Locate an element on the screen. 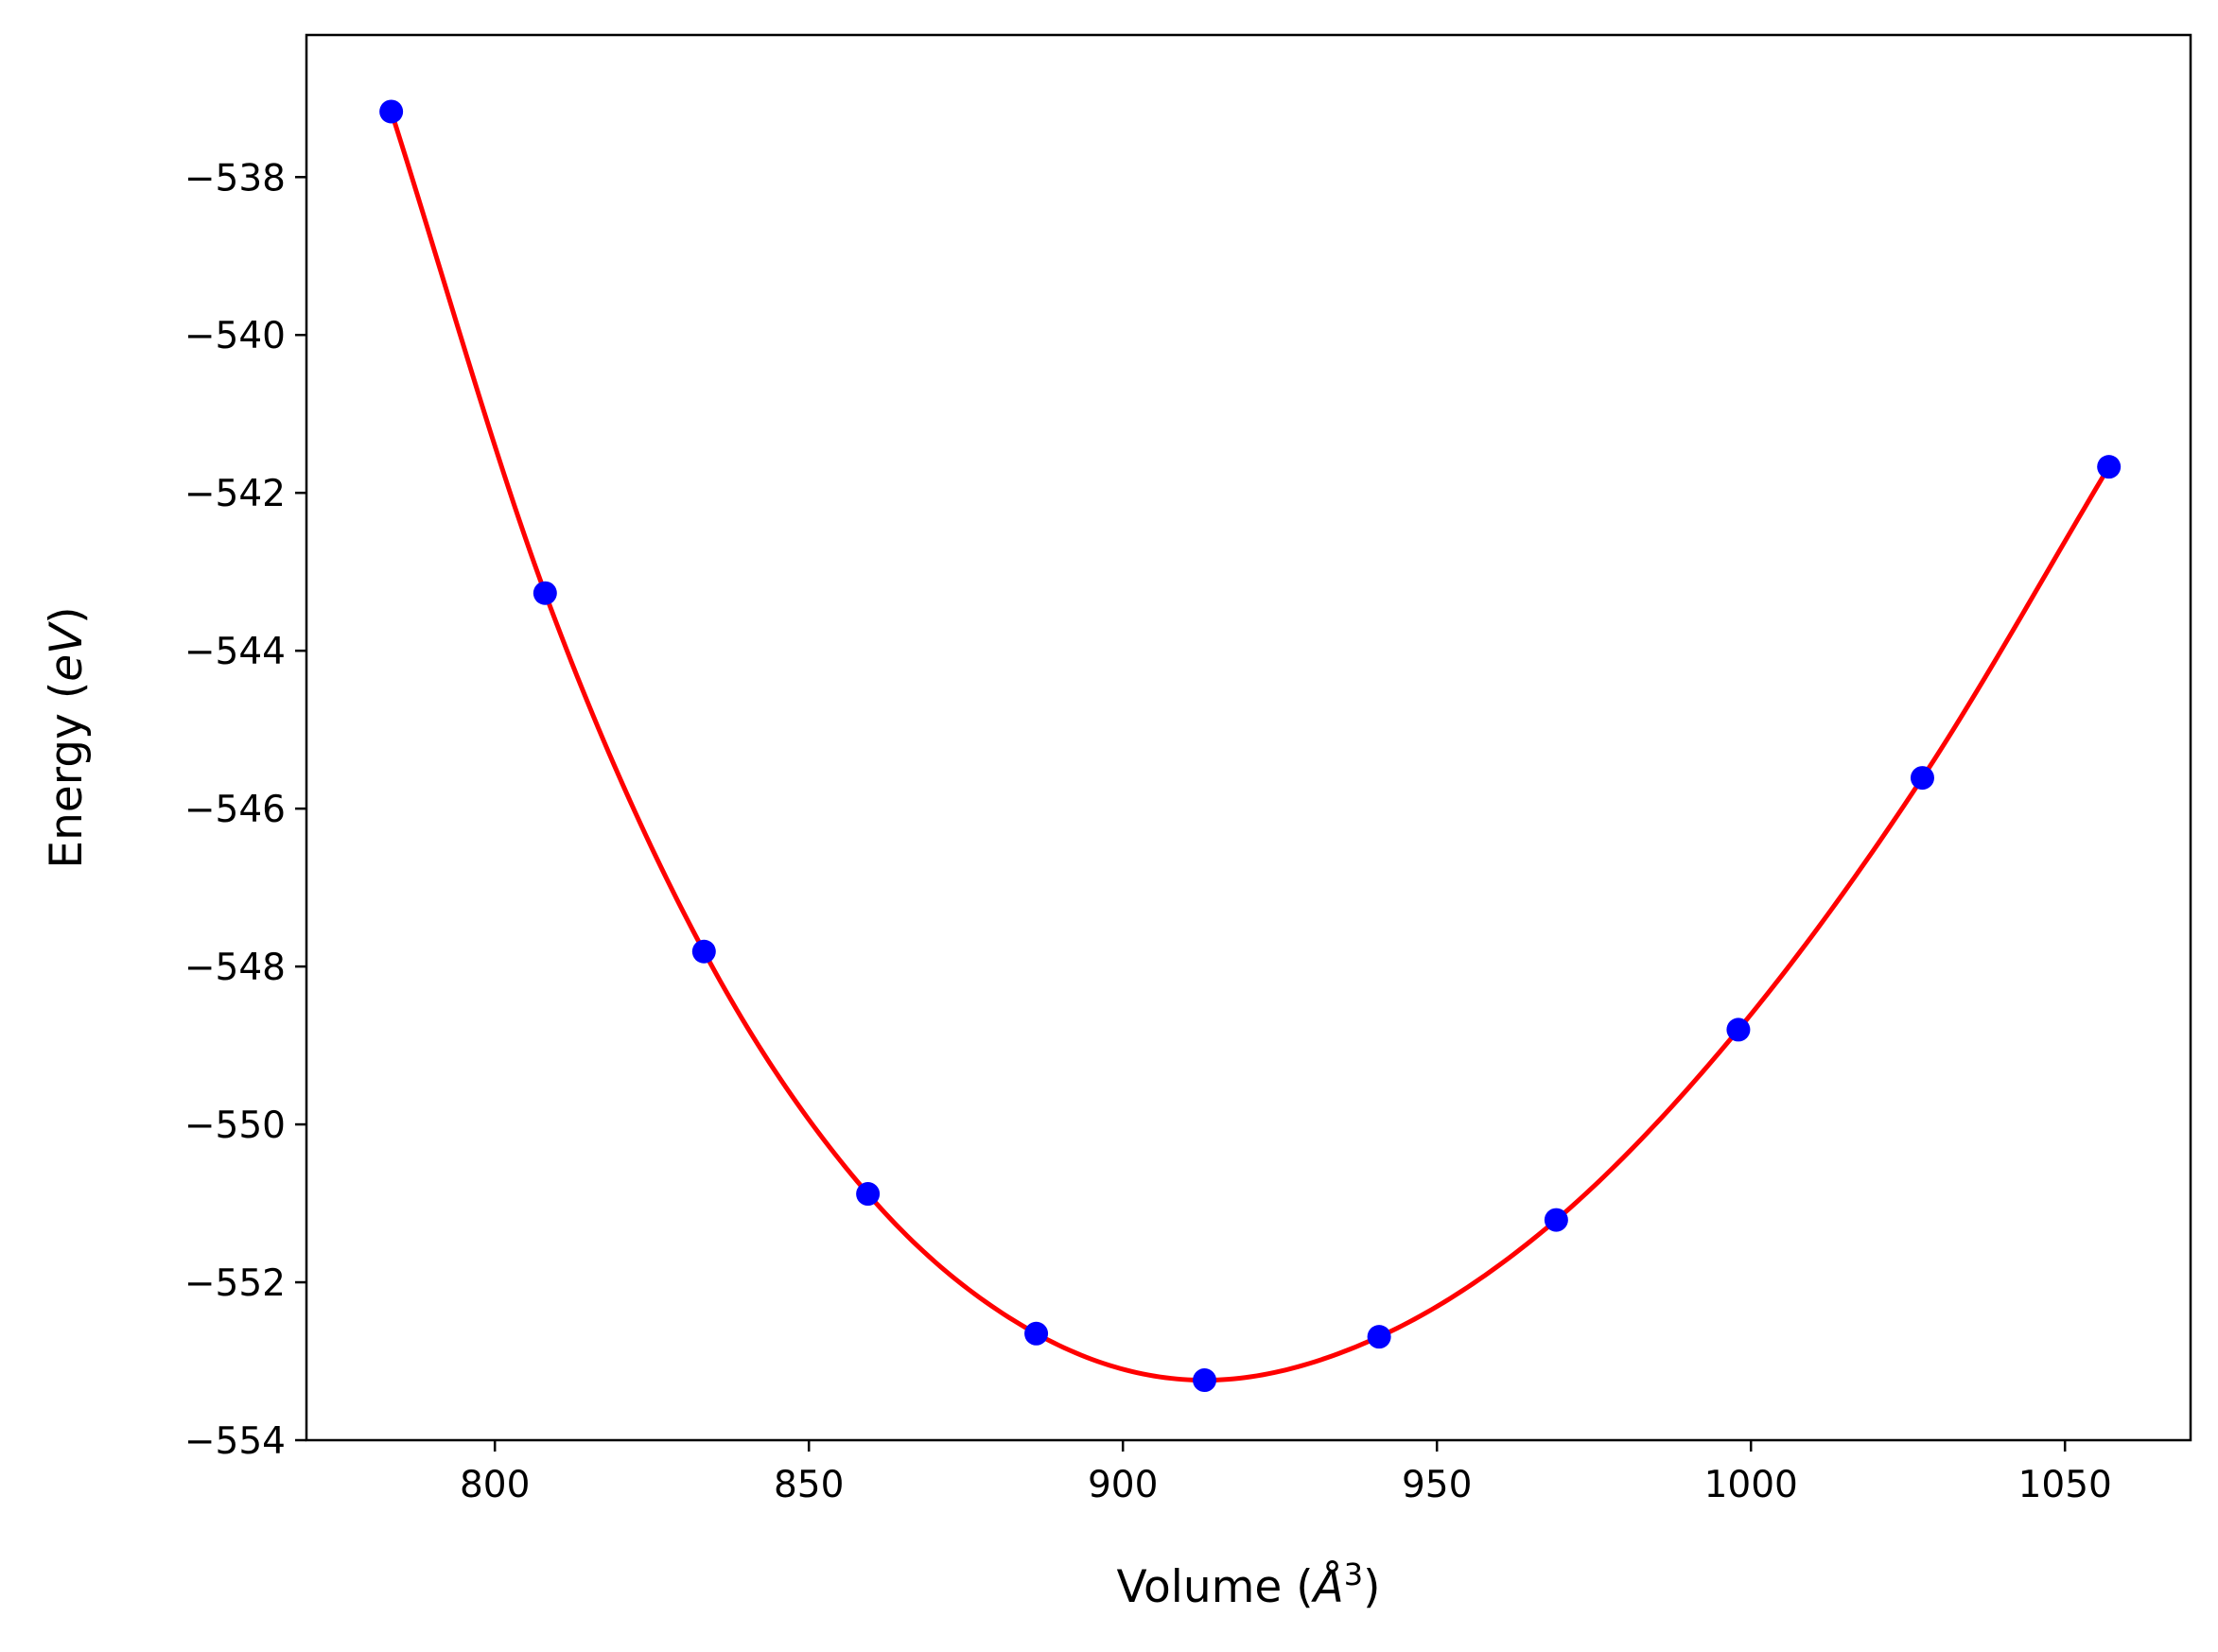  y-tick-label: −548 is located at coordinates (235, 968).